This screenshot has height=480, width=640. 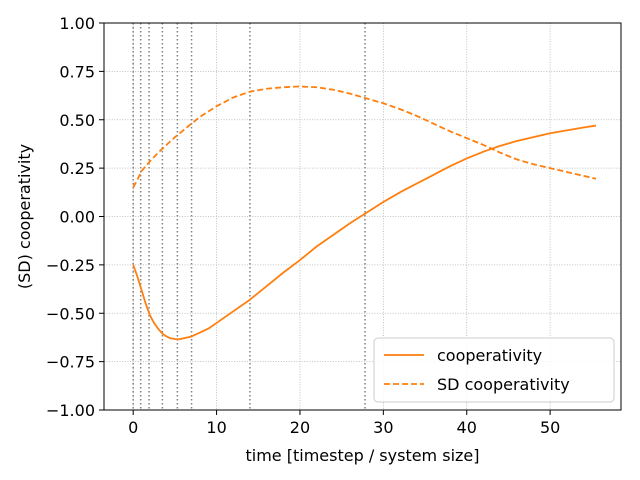 I want to click on y-tick-label: −0.75, so click(x=70, y=362).